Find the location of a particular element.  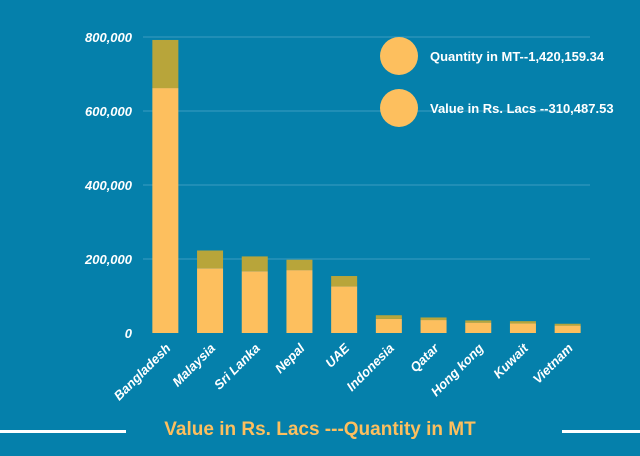

legend-item-quantity: Quantity in MT--1,420,159.34 is located at coordinates (492, 56).